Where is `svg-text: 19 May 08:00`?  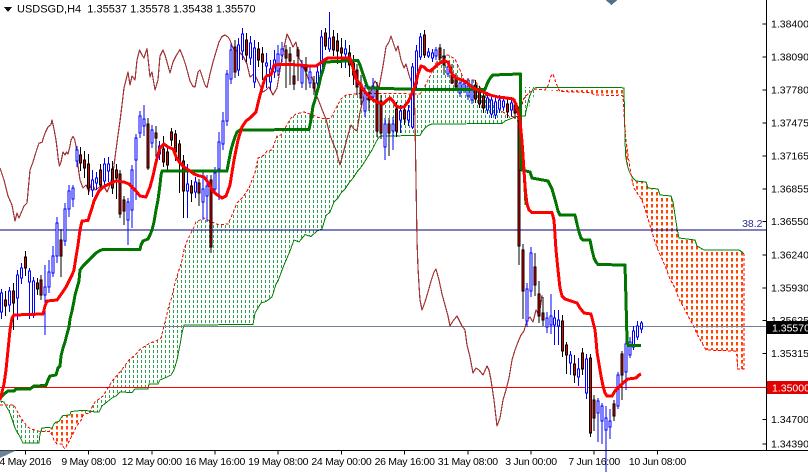
svg-text: 19 May 08:00 is located at coordinates (278, 462).